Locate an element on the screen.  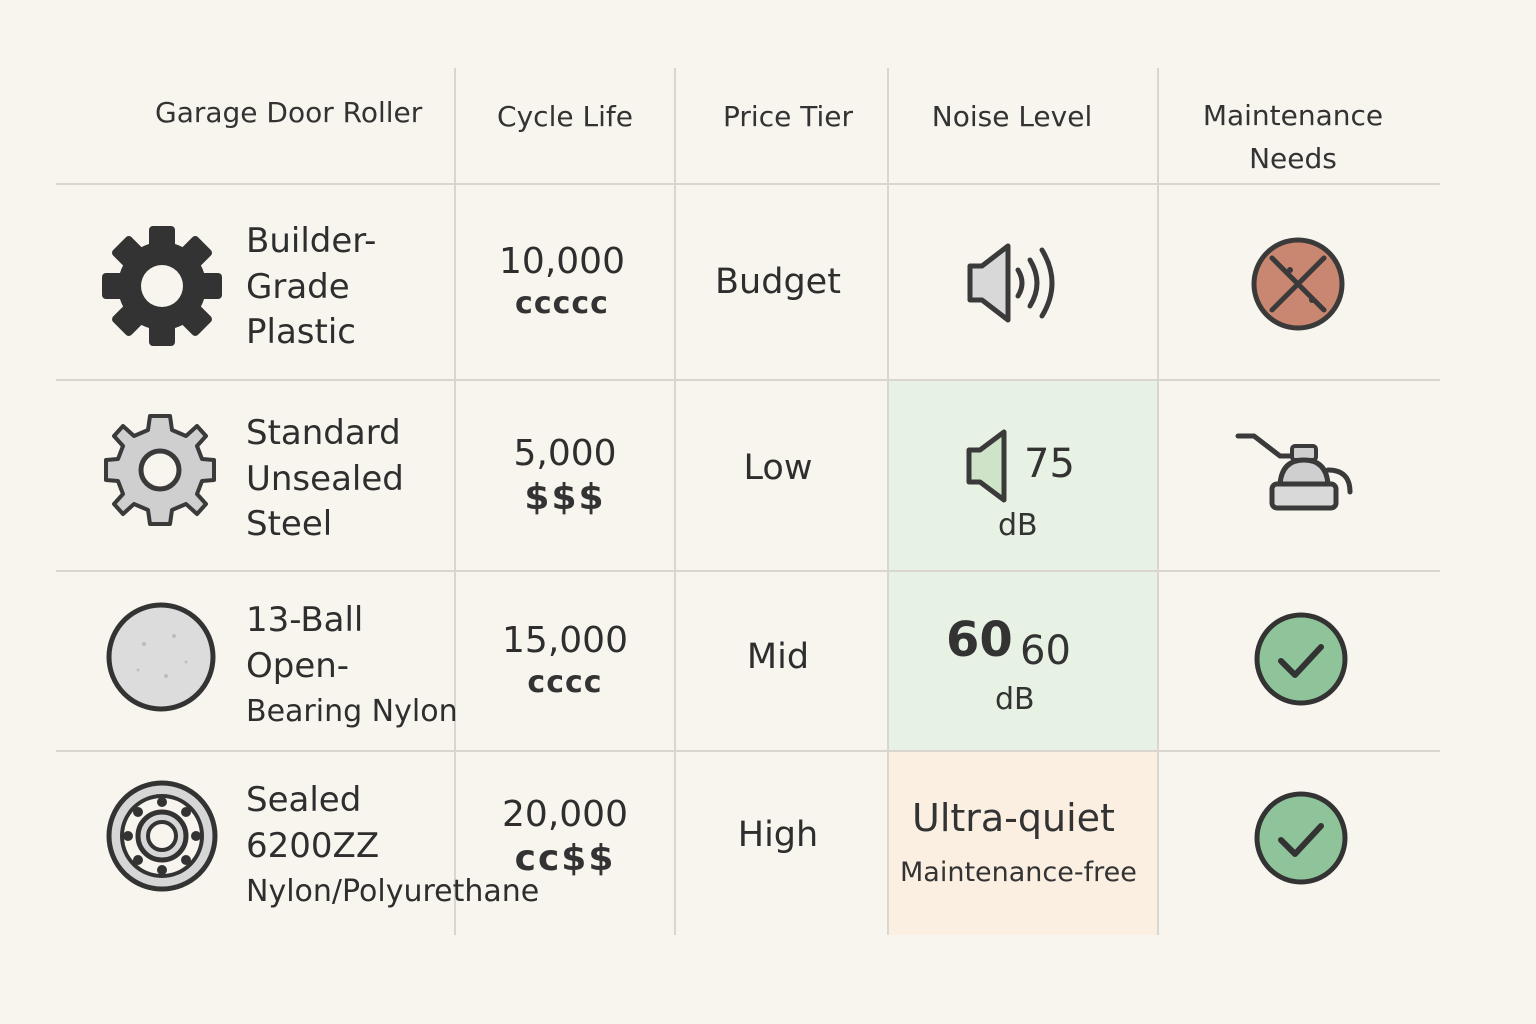
roller-name-line: 6200ZZ is located at coordinates (313, 845).